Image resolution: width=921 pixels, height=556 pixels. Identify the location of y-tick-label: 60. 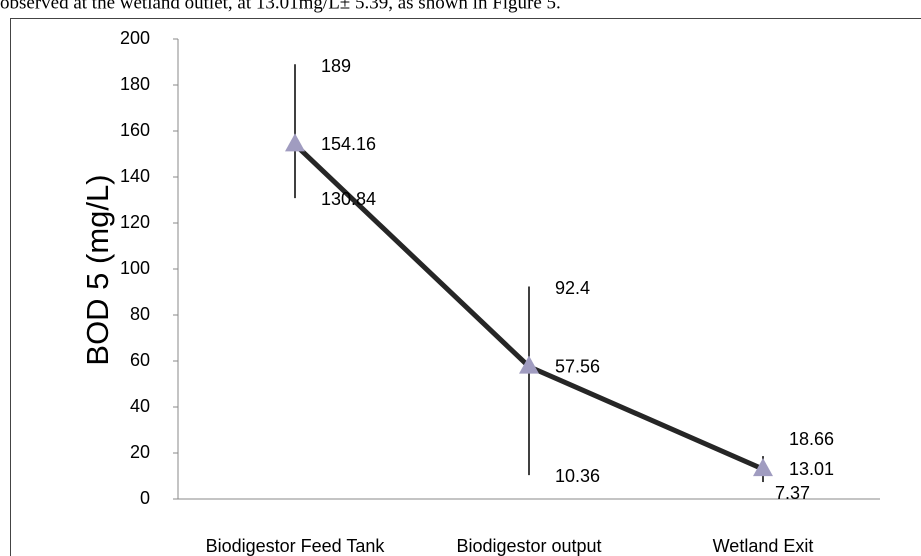
(140, 360).